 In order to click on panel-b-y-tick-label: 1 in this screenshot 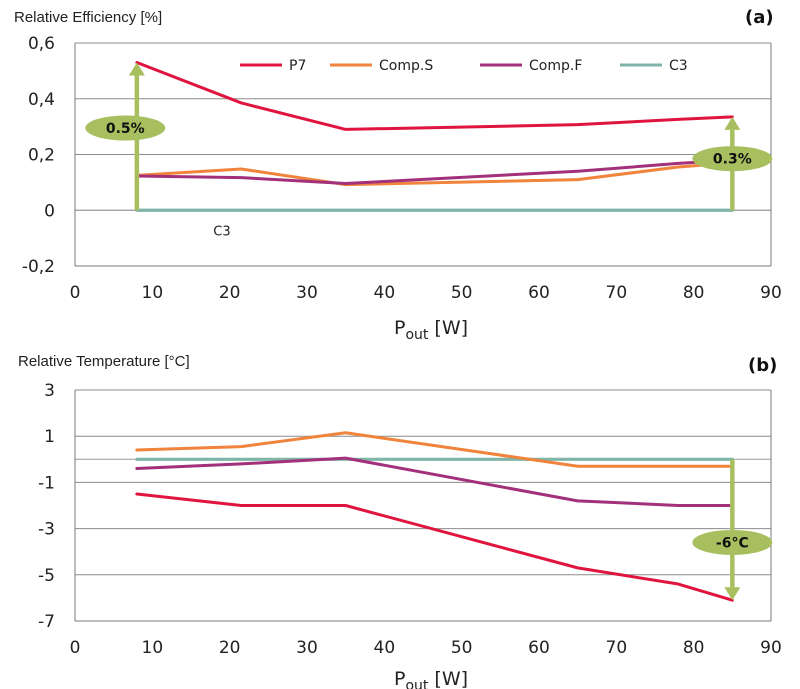, I will do `click(49, 437)`.